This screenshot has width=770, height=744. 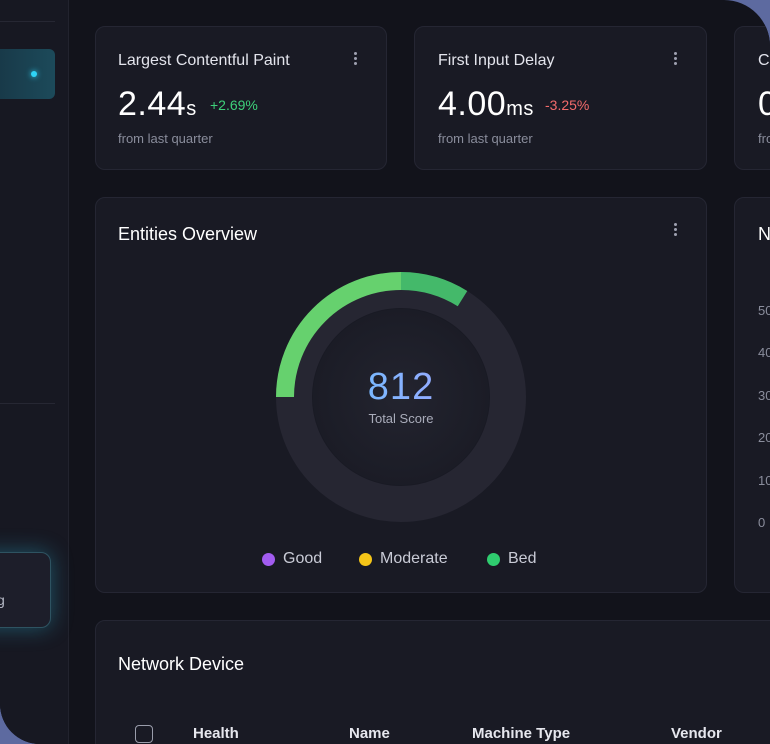 What do you see at coordinates (34, 372) in the screenshot?
I see `sidebar` at bounding box center [34, 372].